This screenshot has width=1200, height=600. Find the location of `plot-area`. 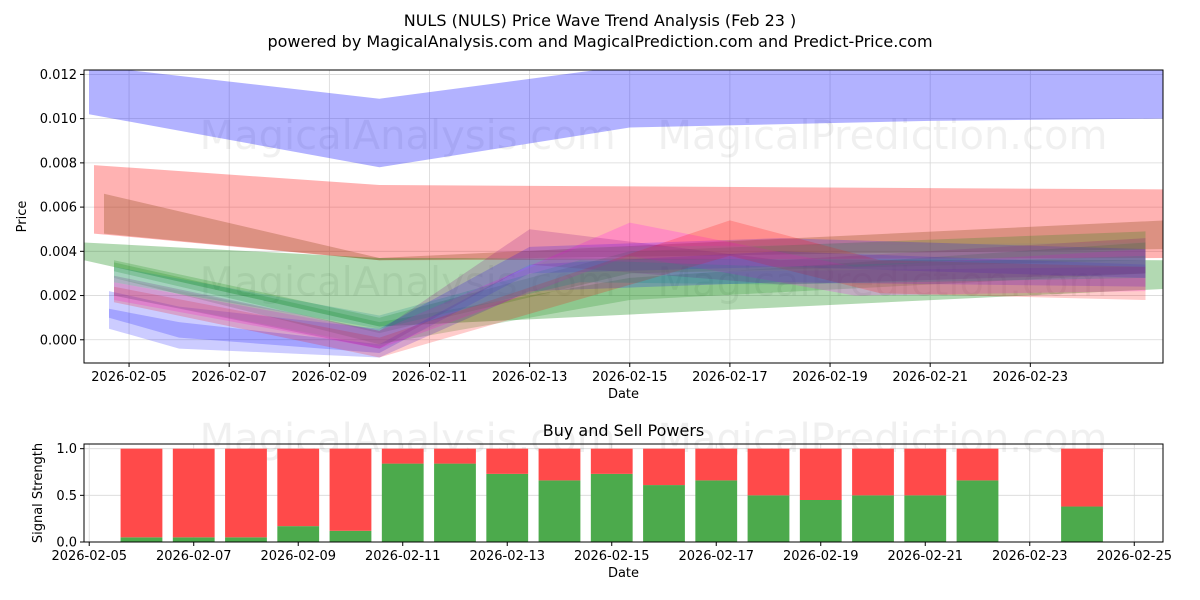

plot-area is located at coordinates (611, 495).